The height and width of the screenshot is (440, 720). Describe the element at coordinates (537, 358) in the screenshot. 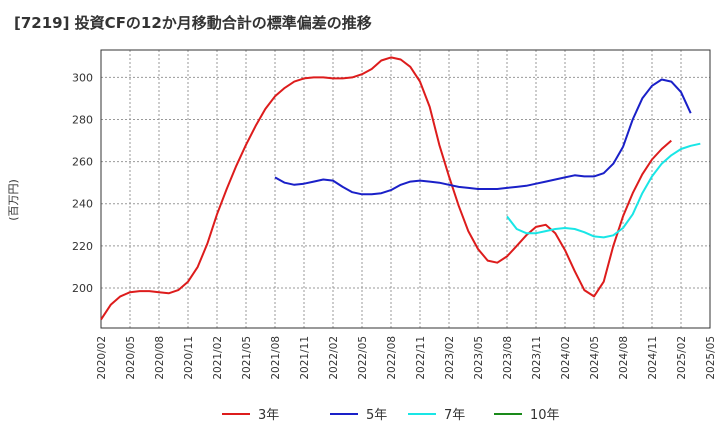

I see `x-tick-label: 2023/11` at that location.